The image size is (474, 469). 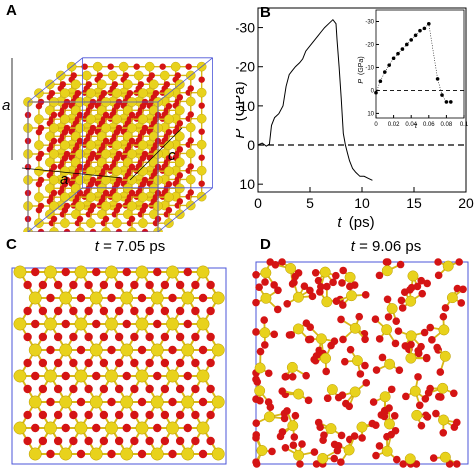 What do you see at coordinates (373, 91) in the screenshot?
I see `inset-y-tick-label: 0` at bounding box center [373, 91].